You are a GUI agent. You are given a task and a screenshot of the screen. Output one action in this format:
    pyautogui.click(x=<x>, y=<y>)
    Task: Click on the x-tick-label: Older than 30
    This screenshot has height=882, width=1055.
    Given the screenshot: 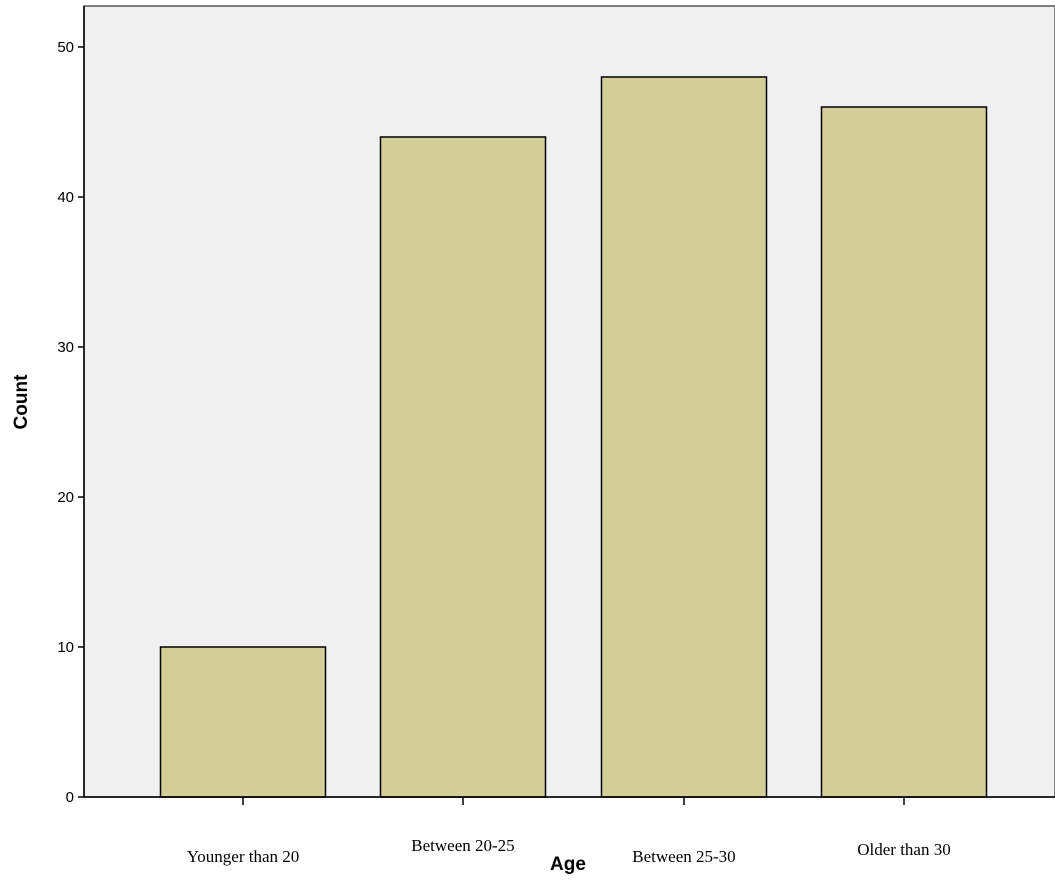 What is the action you would take?
    pyautogui.click(x=903, y=849)
    